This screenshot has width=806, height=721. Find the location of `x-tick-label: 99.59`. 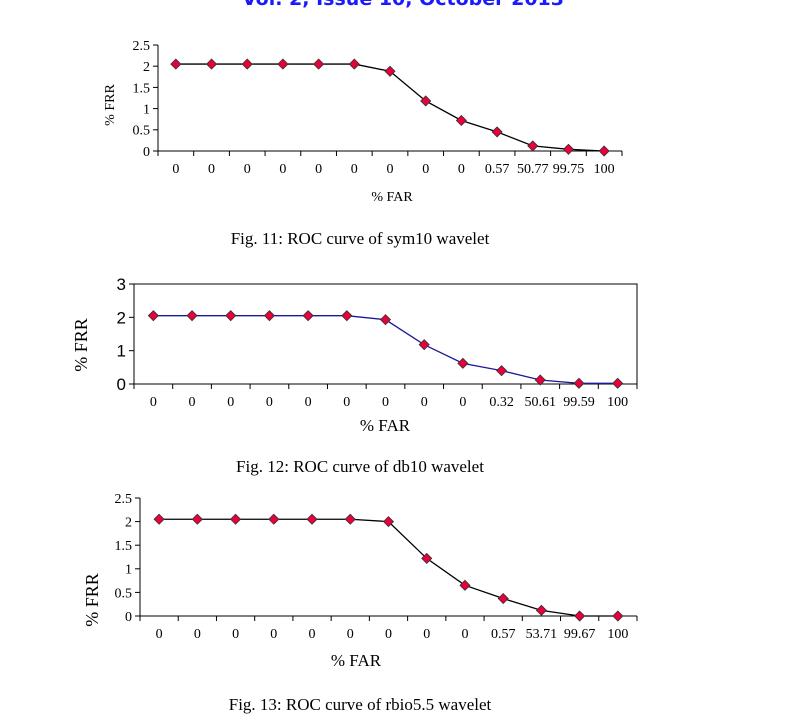

x-tick-label: 99.59 is located at coordinates (579, 402).